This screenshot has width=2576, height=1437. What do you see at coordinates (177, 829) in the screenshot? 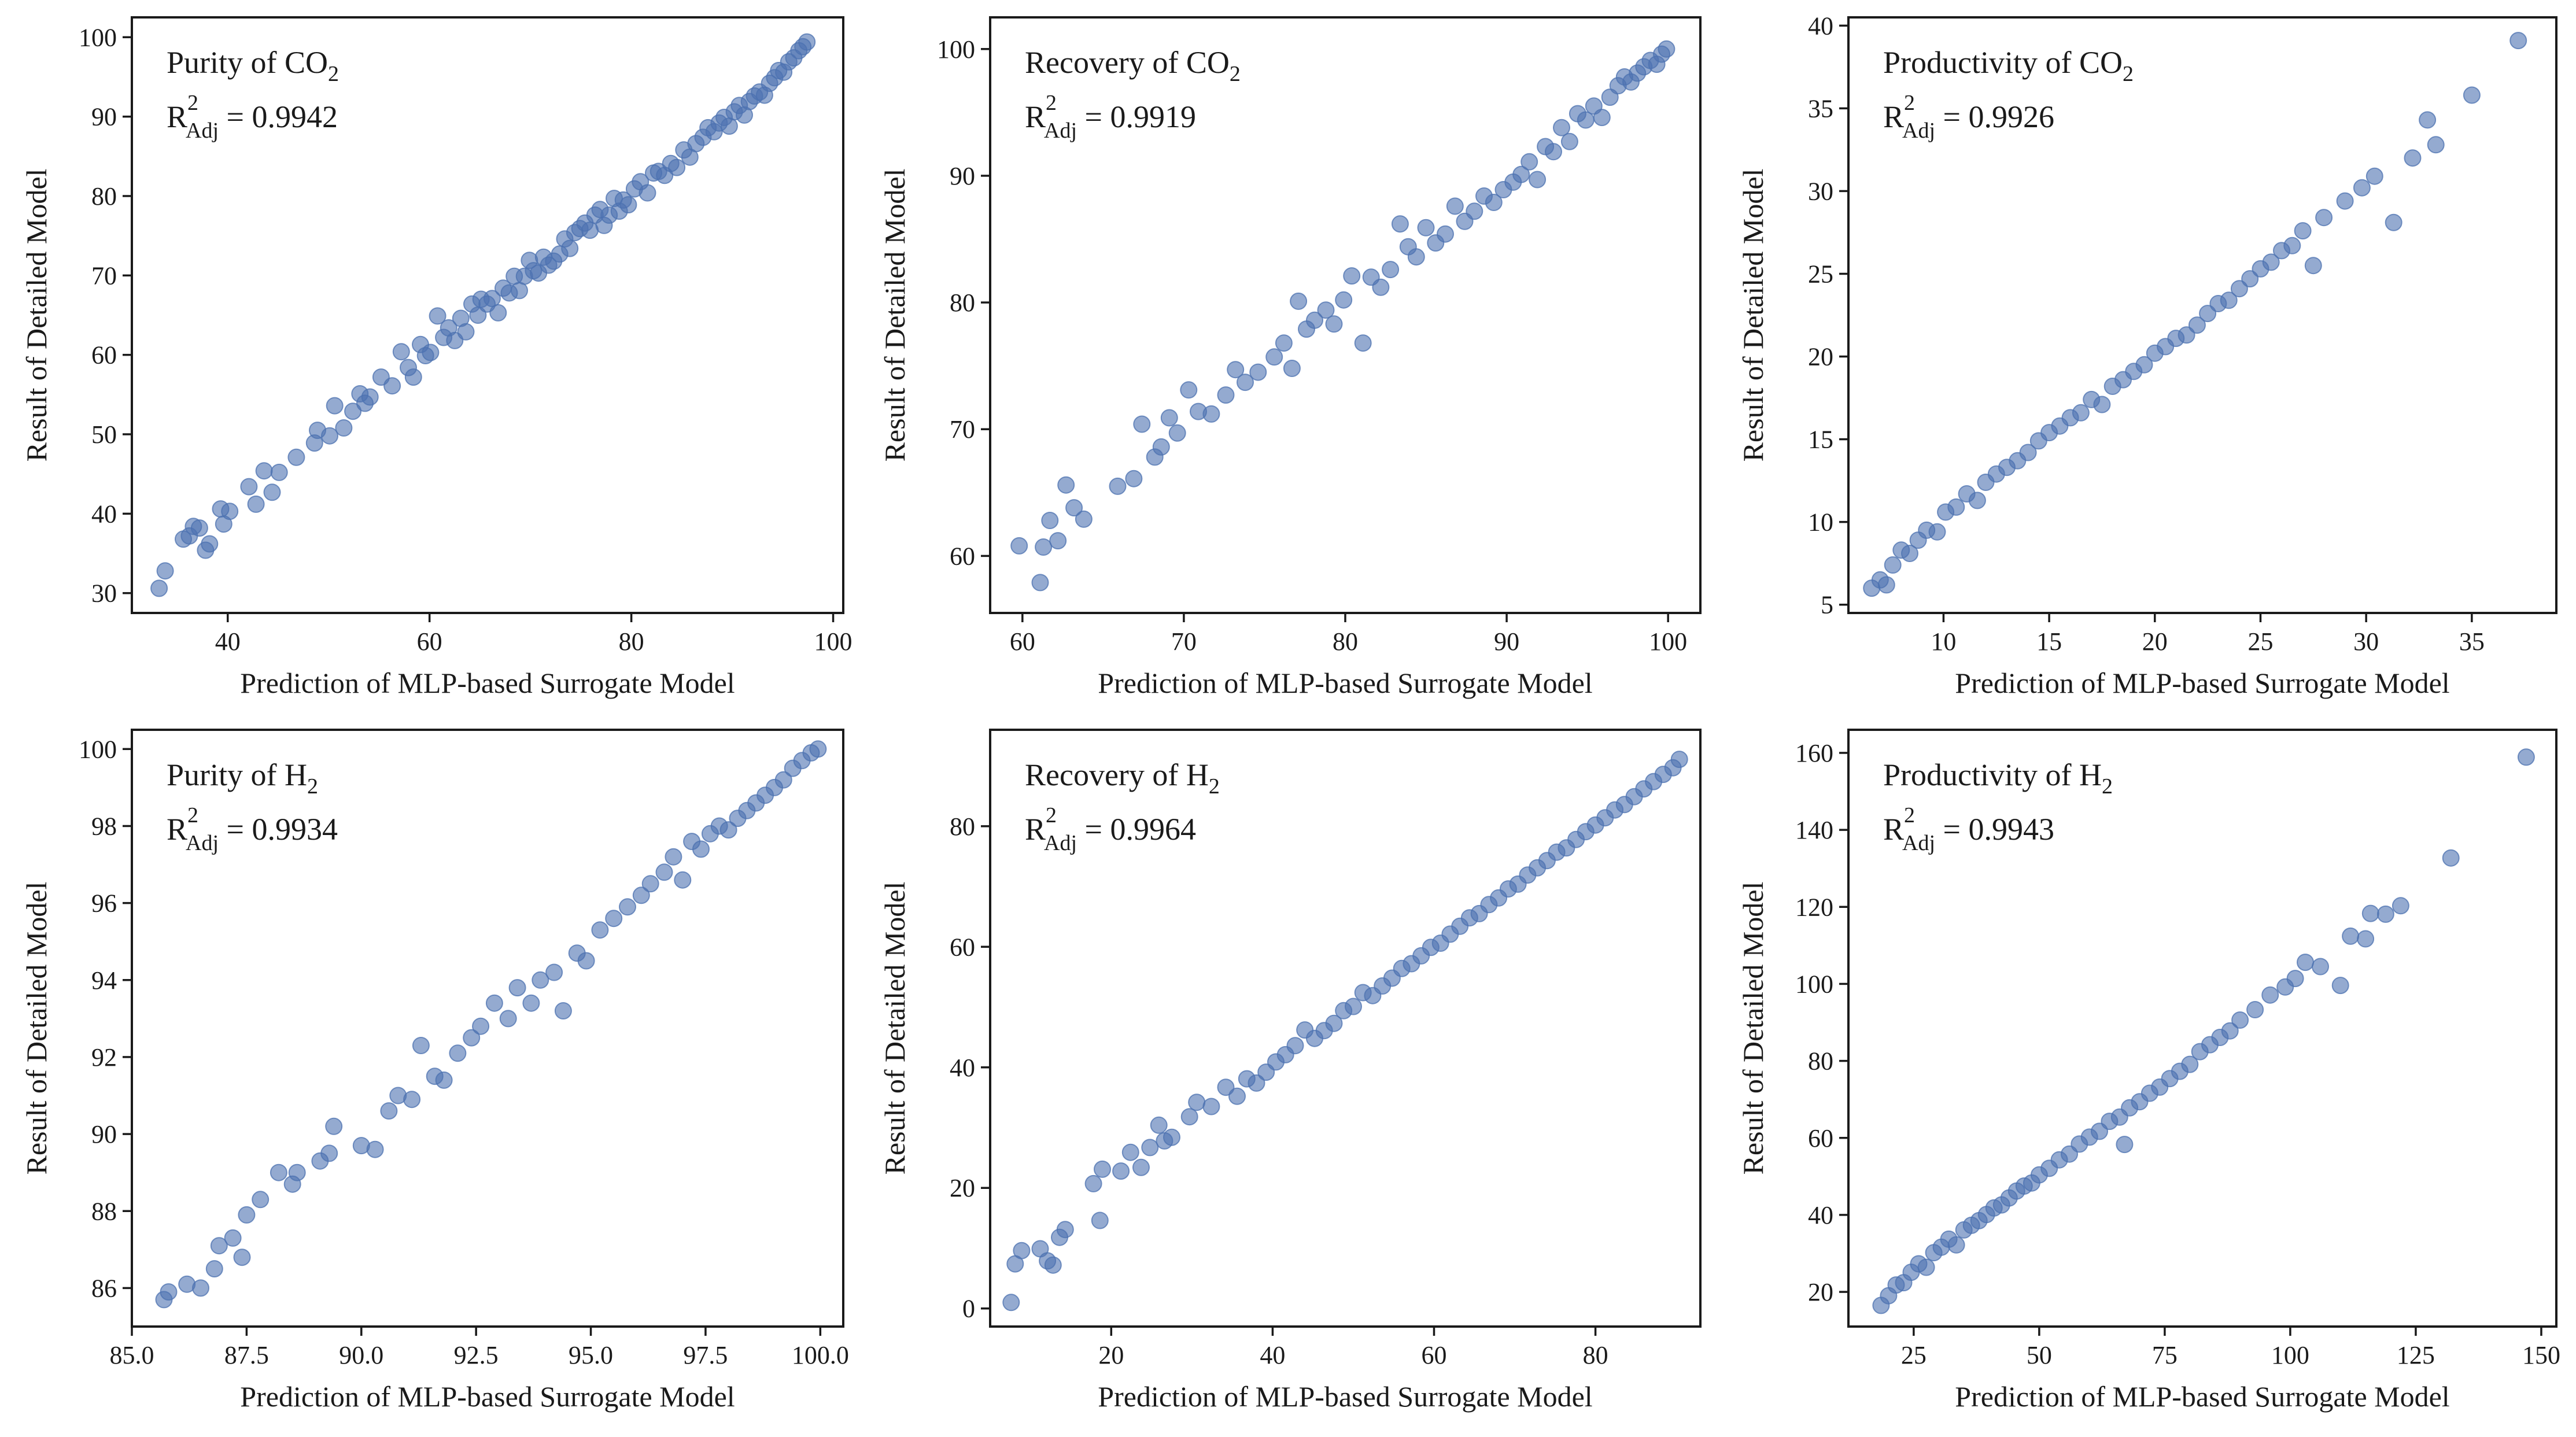
I see `r2-label: R` at bounding box center [177, 829].